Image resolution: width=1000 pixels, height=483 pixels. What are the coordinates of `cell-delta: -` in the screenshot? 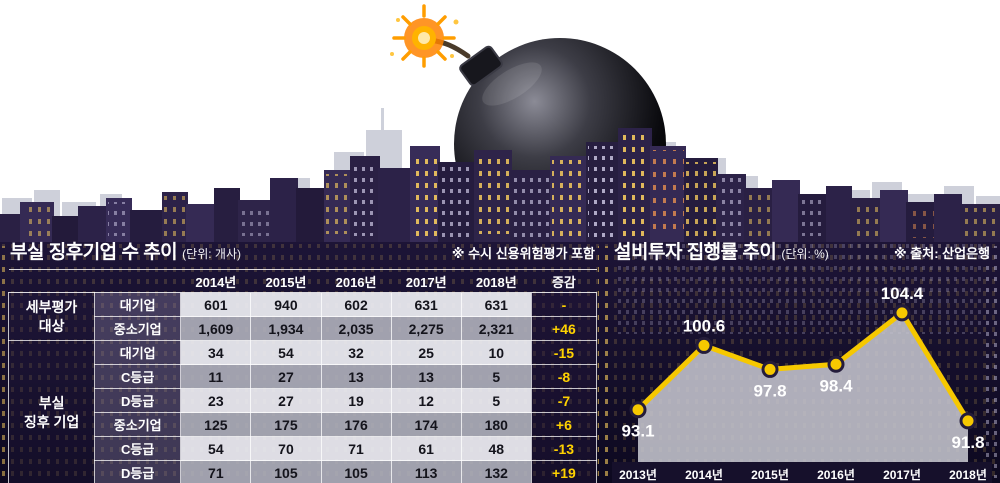 It's located at (564, 304).